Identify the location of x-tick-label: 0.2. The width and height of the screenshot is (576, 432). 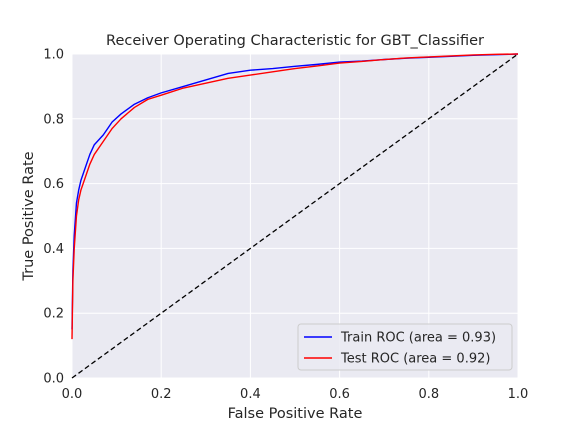
(161, 394).